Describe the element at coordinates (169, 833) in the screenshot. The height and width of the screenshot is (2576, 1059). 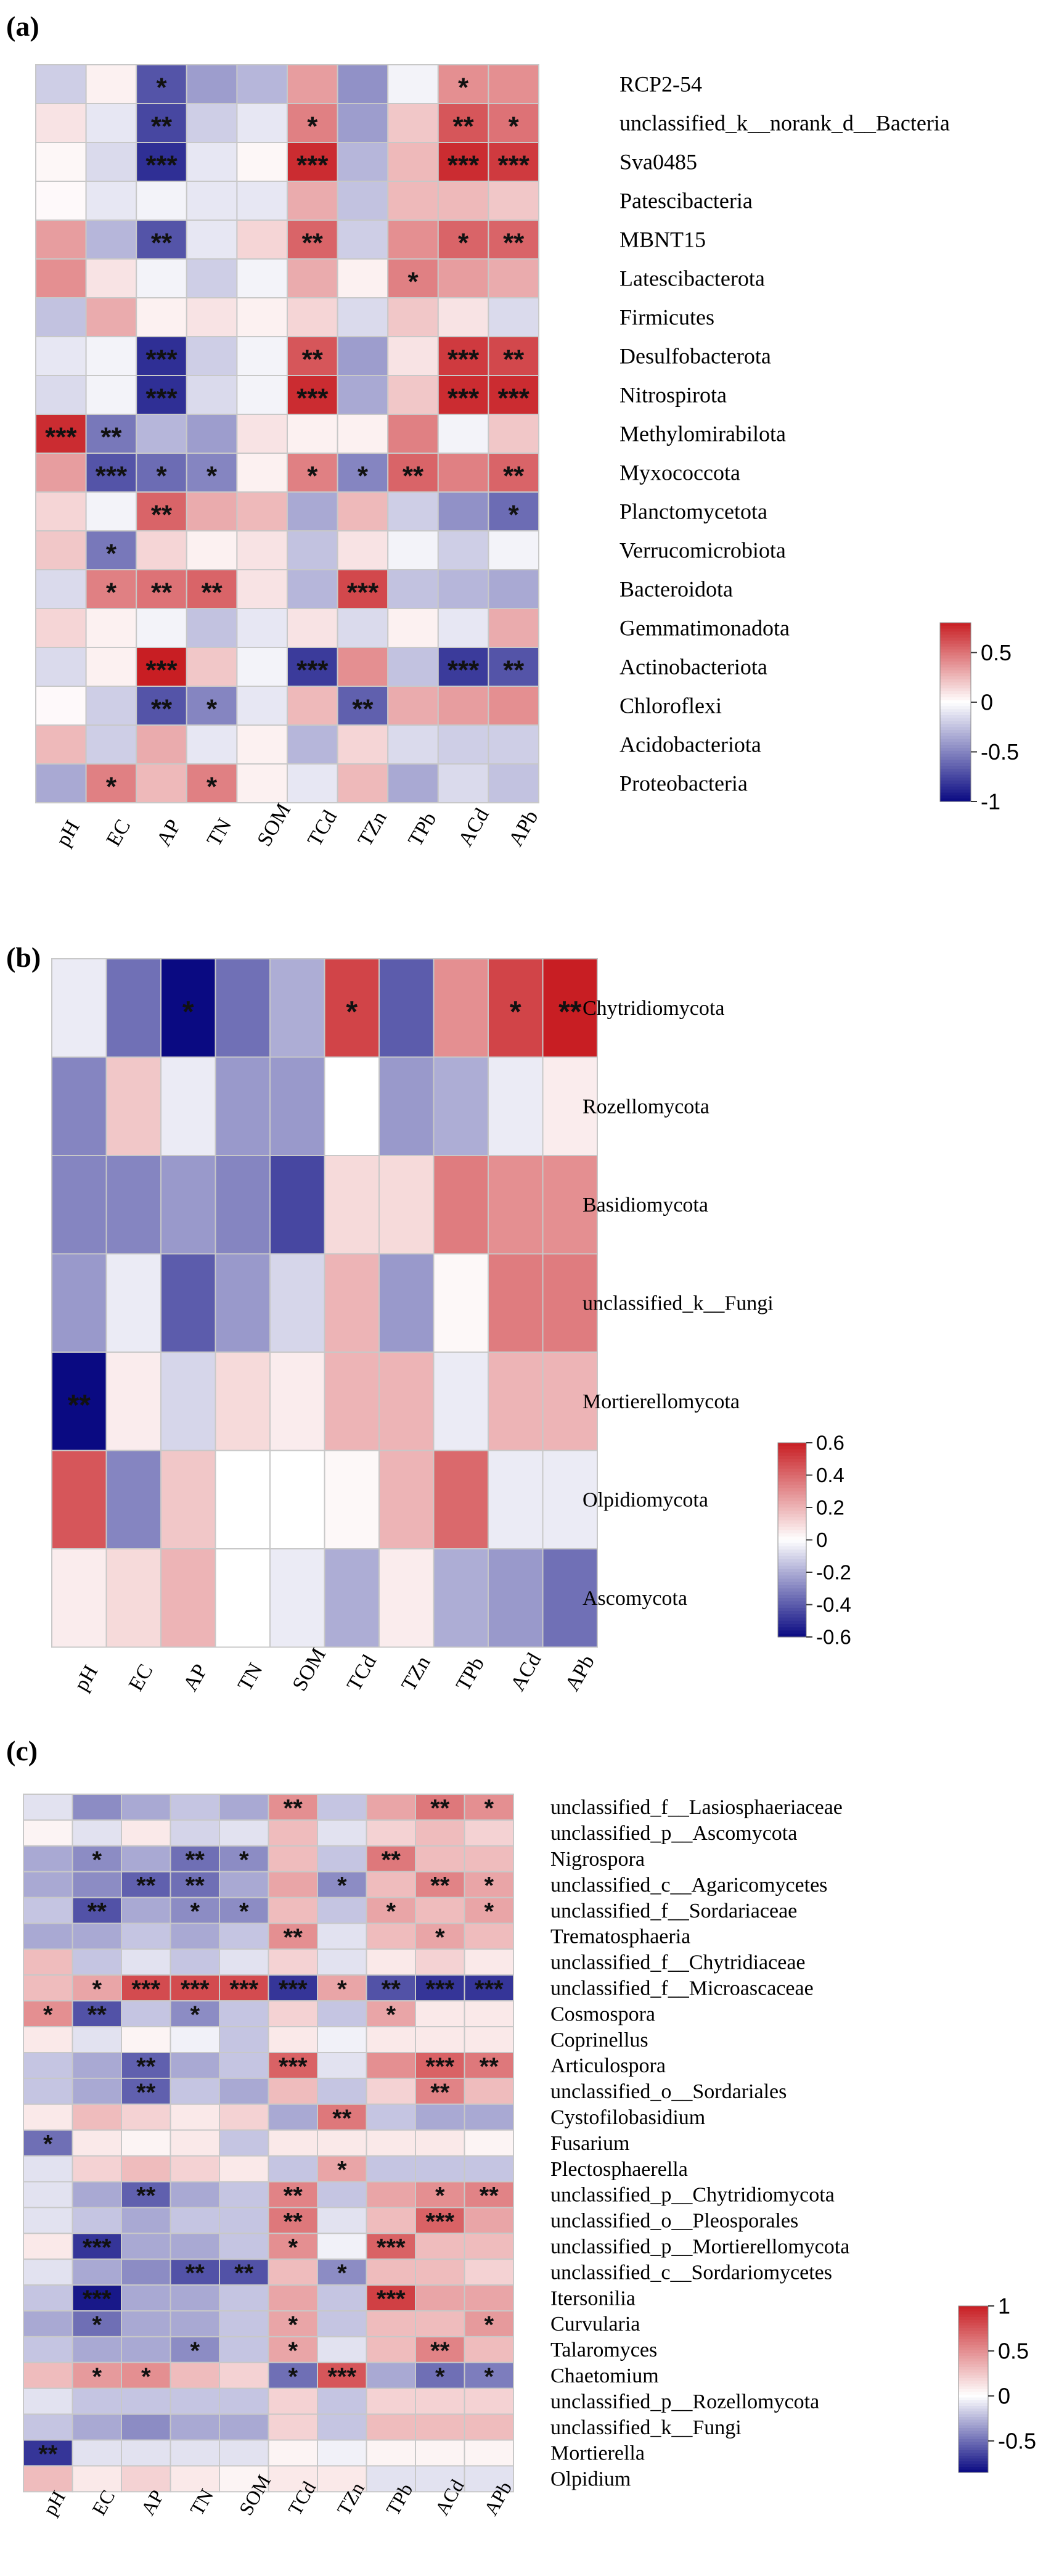
I see `column-label: AP` at that location.